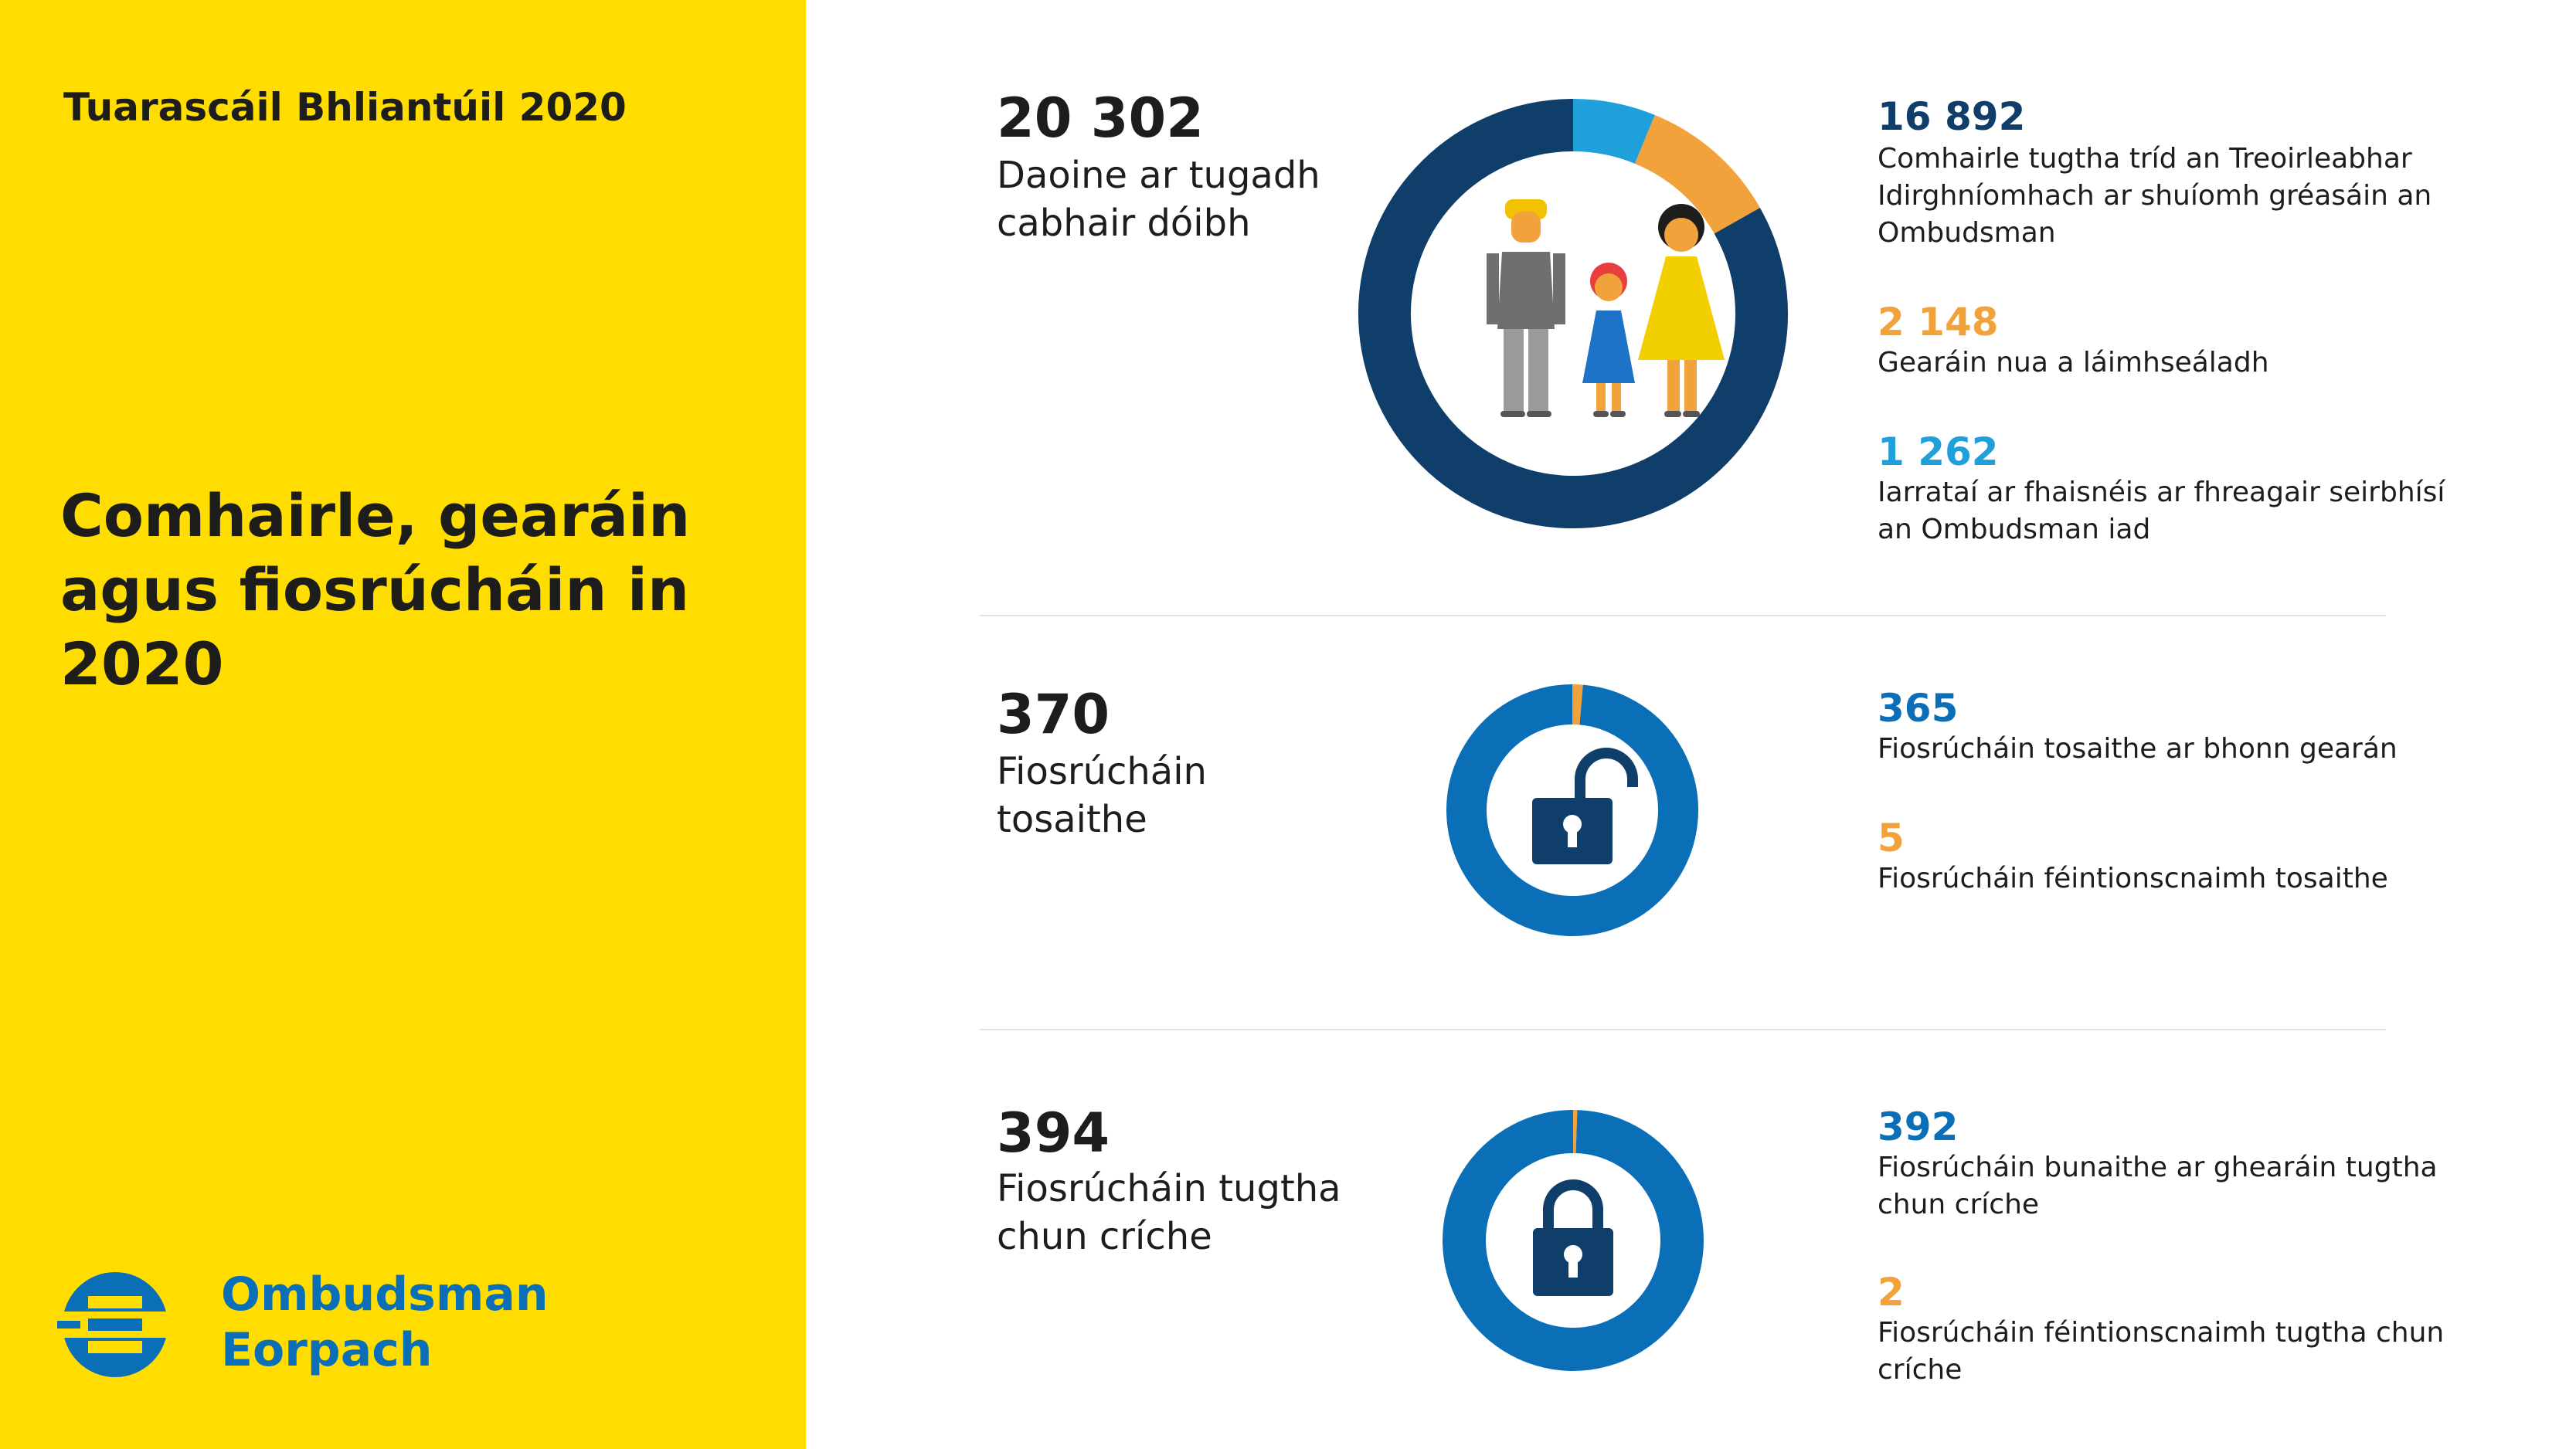  Describe the element at coordinates (1585, 806) in the screenshot. I see `open-padlock-icon` at that location.